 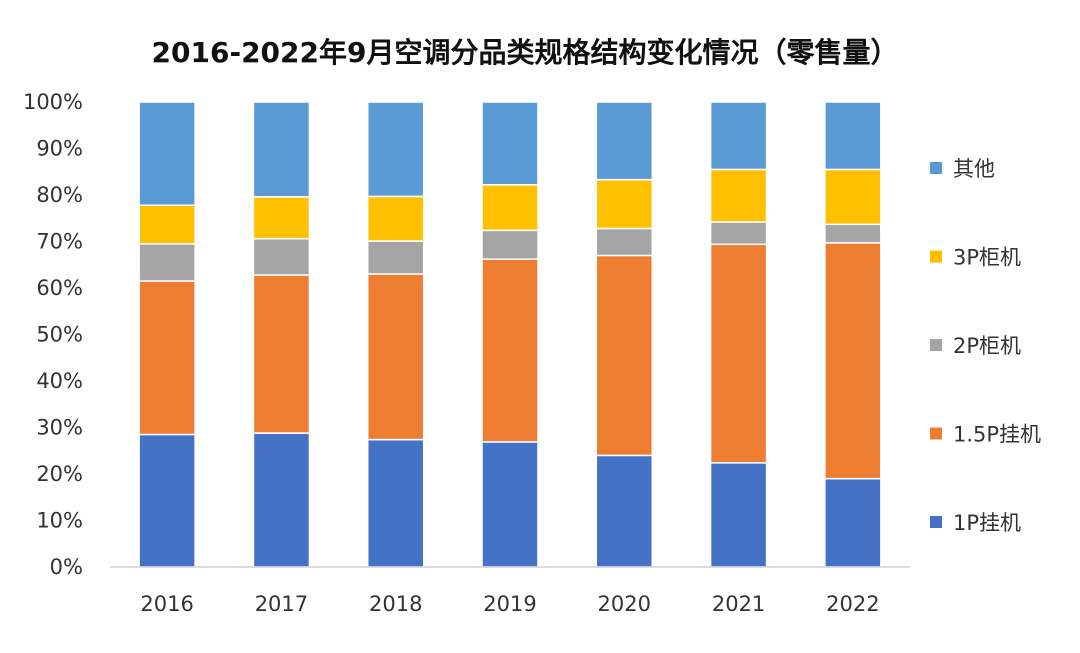 What do you see at coordinates (974, 169) in the screenshot?
I see `legend-label: 其他` at bounding box center [974, 169].